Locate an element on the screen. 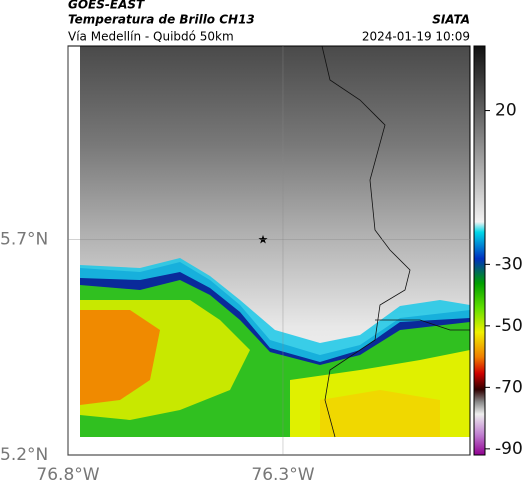 The height and width of the screenshot is (491, 526). subtitle: Temperatura de Brillo CH13 is located at coordinates (161, 20).